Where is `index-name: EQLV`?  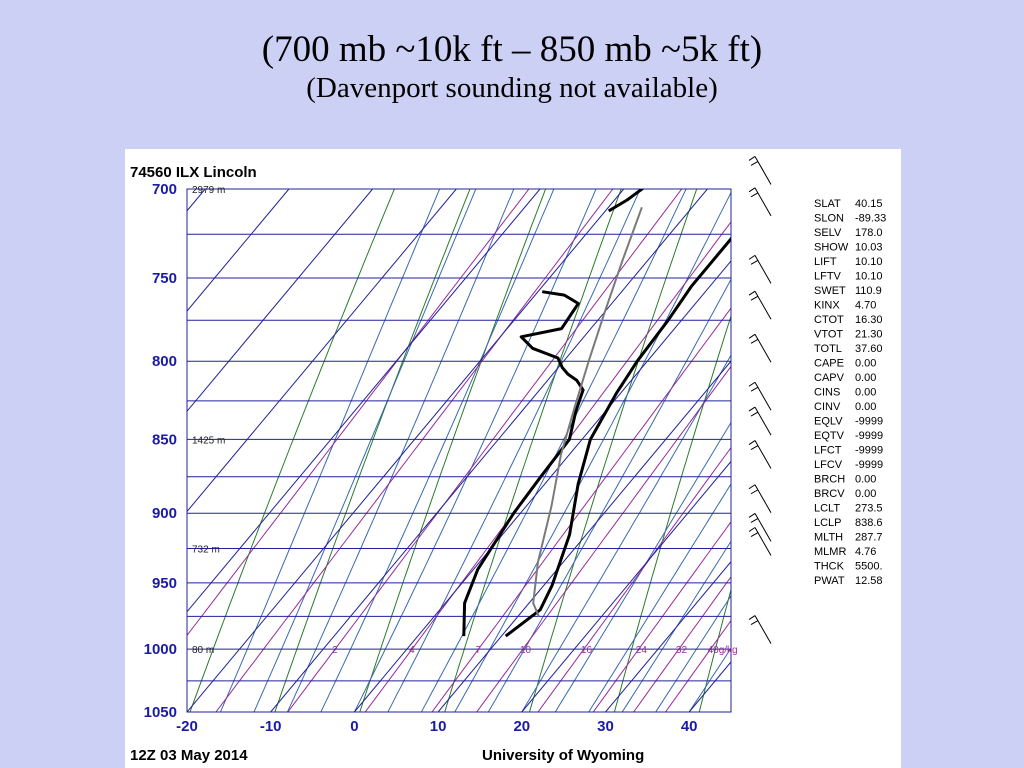
index-name: EQLV is located at coordinates (828, 422).